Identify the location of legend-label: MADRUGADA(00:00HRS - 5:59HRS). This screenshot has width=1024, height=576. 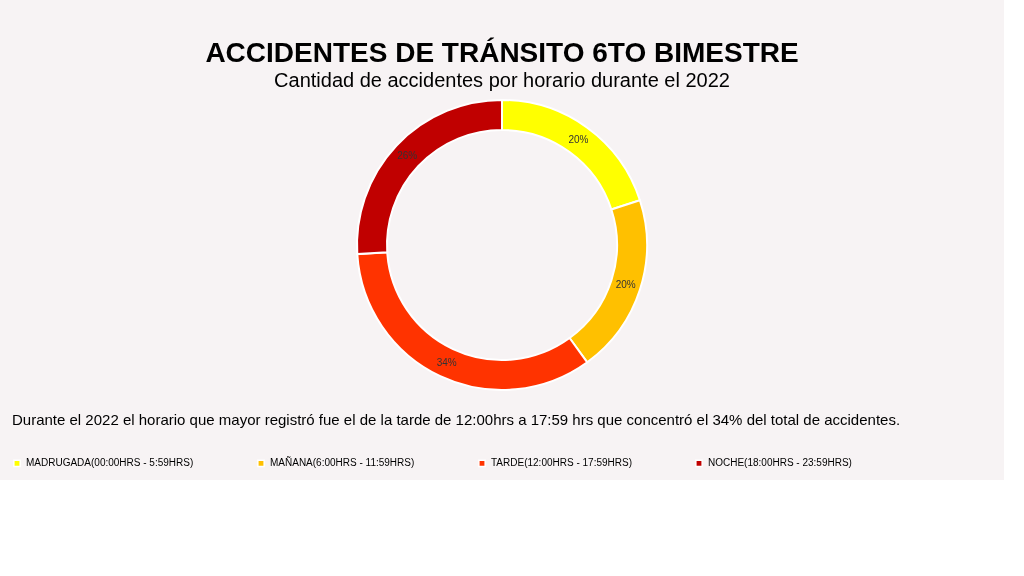
(110, 463).